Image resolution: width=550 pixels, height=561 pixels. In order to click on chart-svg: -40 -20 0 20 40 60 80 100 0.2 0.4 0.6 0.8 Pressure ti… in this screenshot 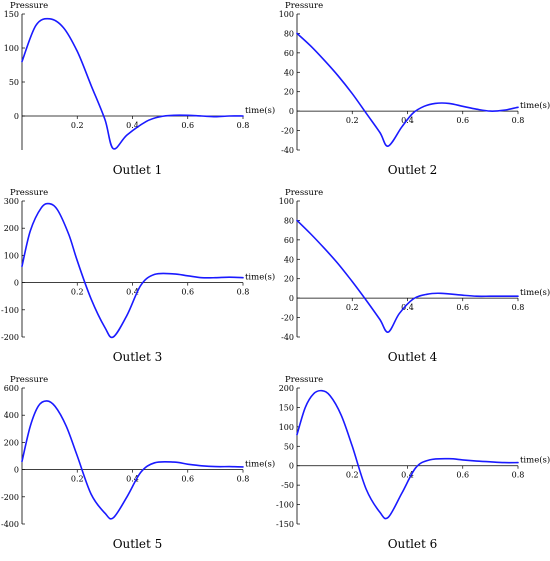, I will do `click(414, 265)`.